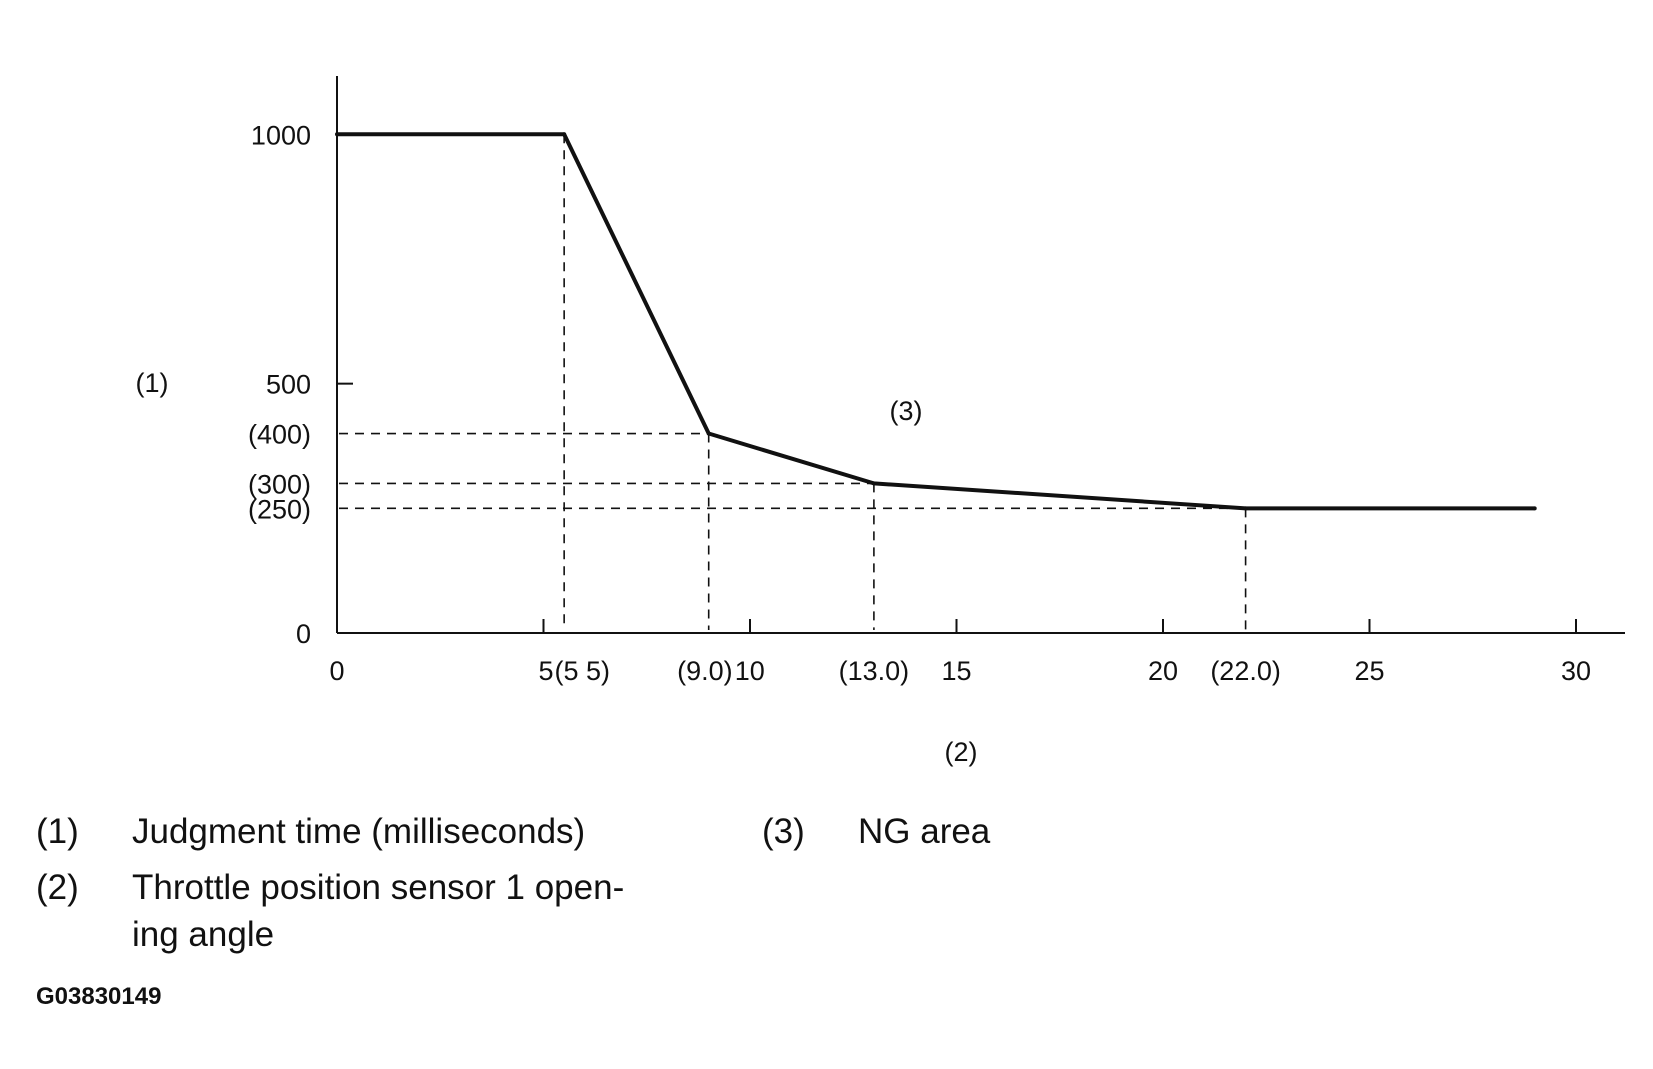 The height and width of the screenshot is (1069, 1653). I want to click on y-tick-label: 0, so click(303, 634).